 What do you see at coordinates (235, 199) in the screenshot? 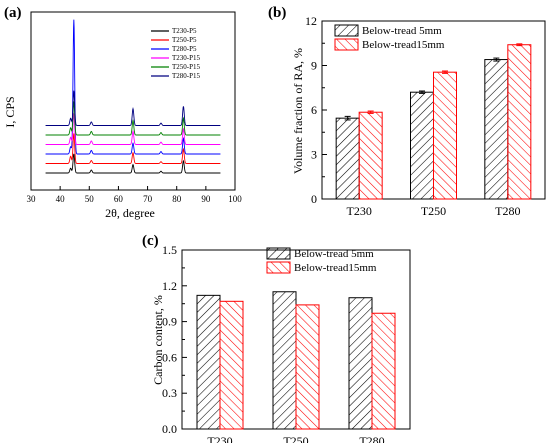
I see `x-tick-label: 100` at bounding box center [235, 199].